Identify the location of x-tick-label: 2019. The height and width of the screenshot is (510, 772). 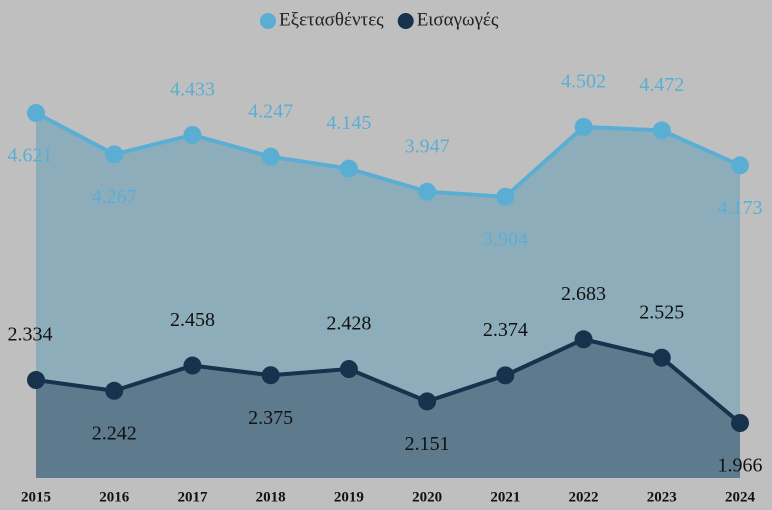
(349, 497).